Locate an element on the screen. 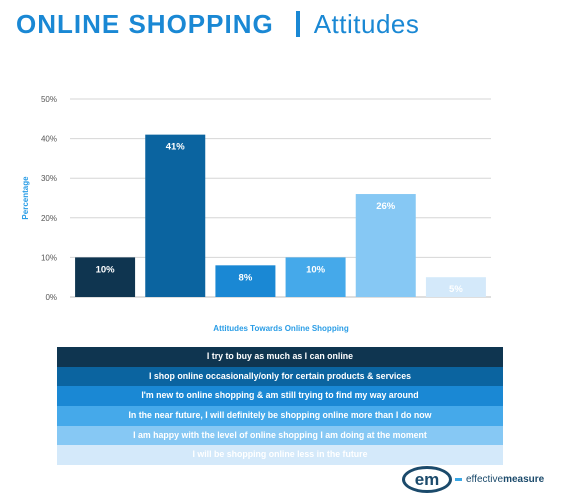 This screenshot has width=567, height=501. logo-text: effectivemeasure is located at coordinates (505, 479).